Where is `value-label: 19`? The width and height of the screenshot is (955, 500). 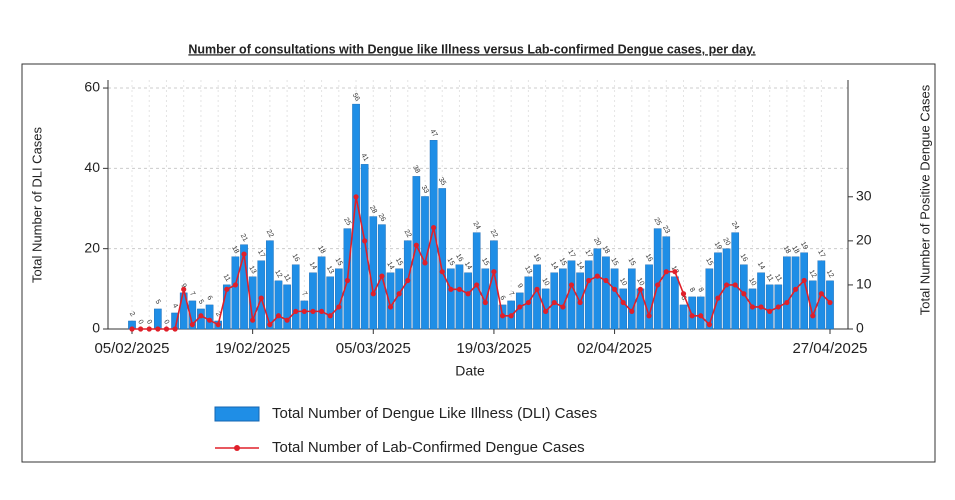 value-label: 19 is located at coordinates (718, 246).